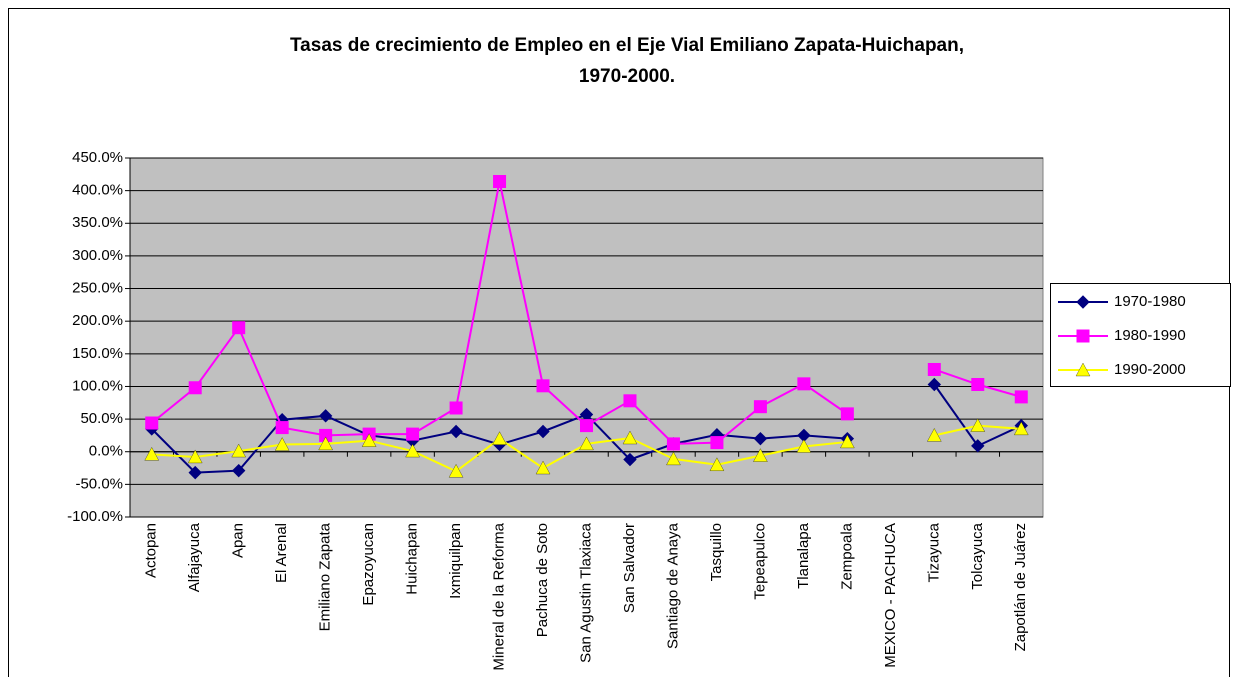 Image resolution: width=1237 pixels, height=677 pixels. I want to click on x-tick-label: Emiliano Zapata, so click(325, 576).